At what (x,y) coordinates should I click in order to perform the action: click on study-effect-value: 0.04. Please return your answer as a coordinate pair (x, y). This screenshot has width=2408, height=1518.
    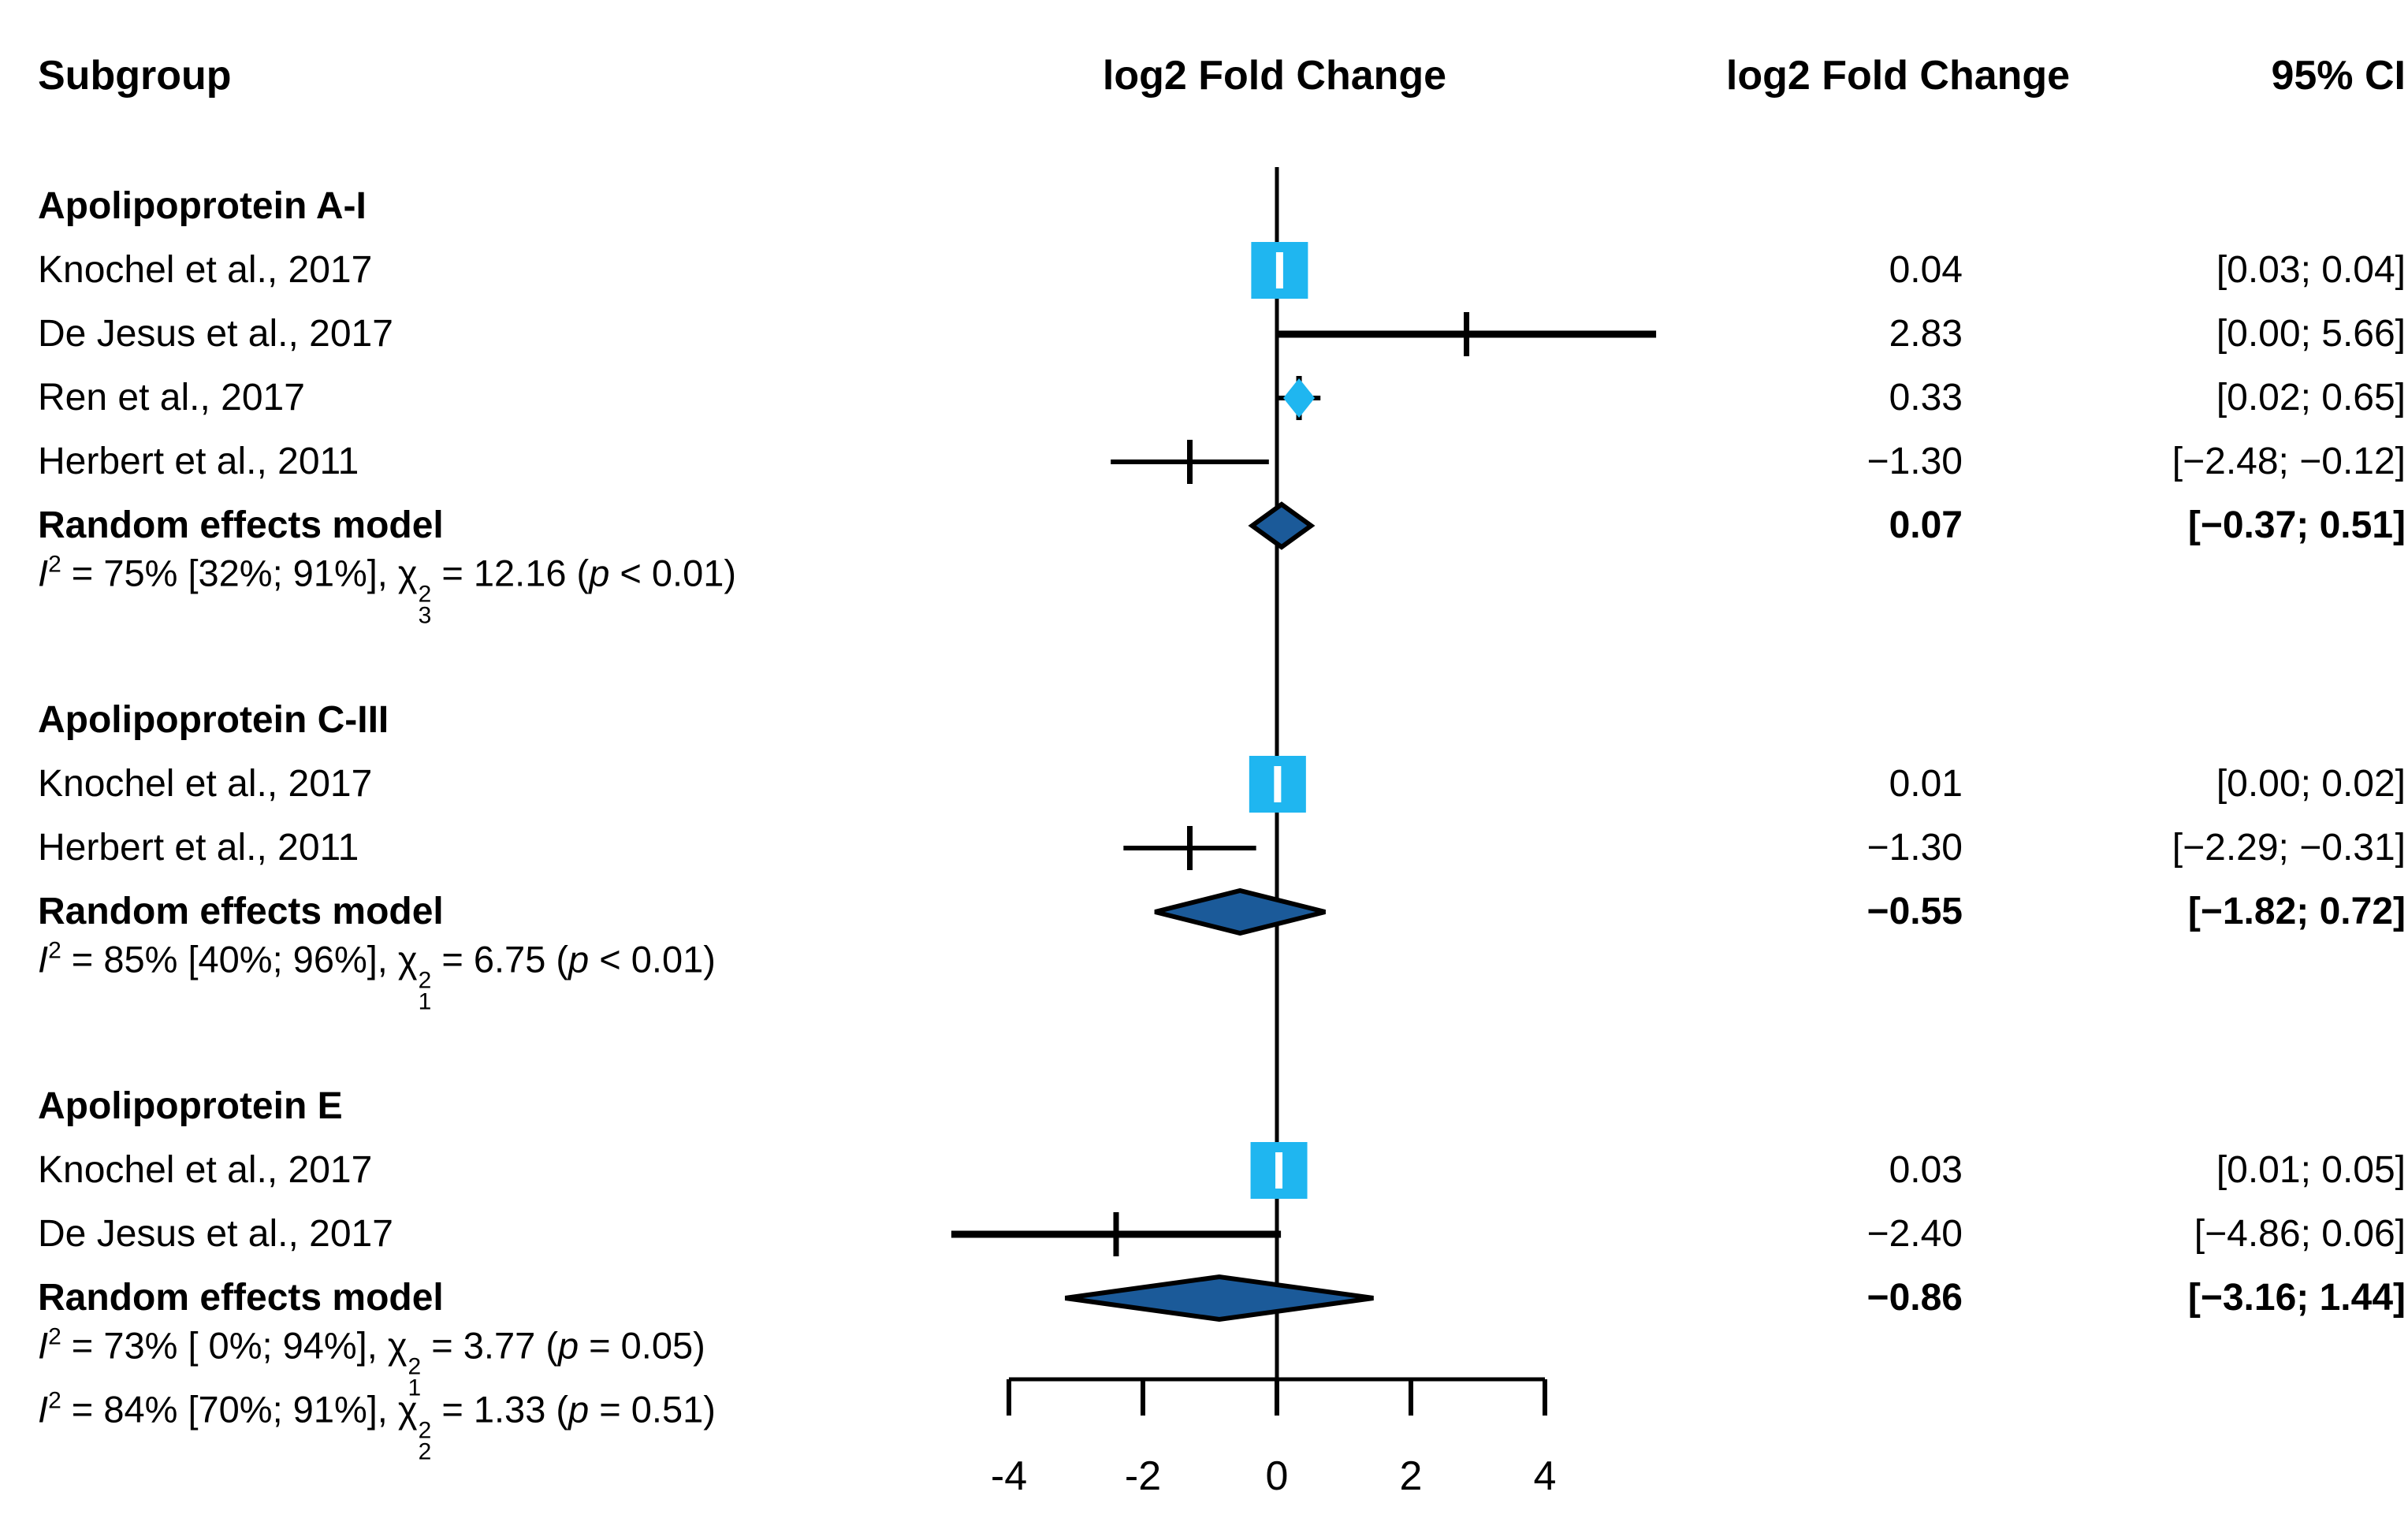
    Looking at the image, I should click on (1926, 270).